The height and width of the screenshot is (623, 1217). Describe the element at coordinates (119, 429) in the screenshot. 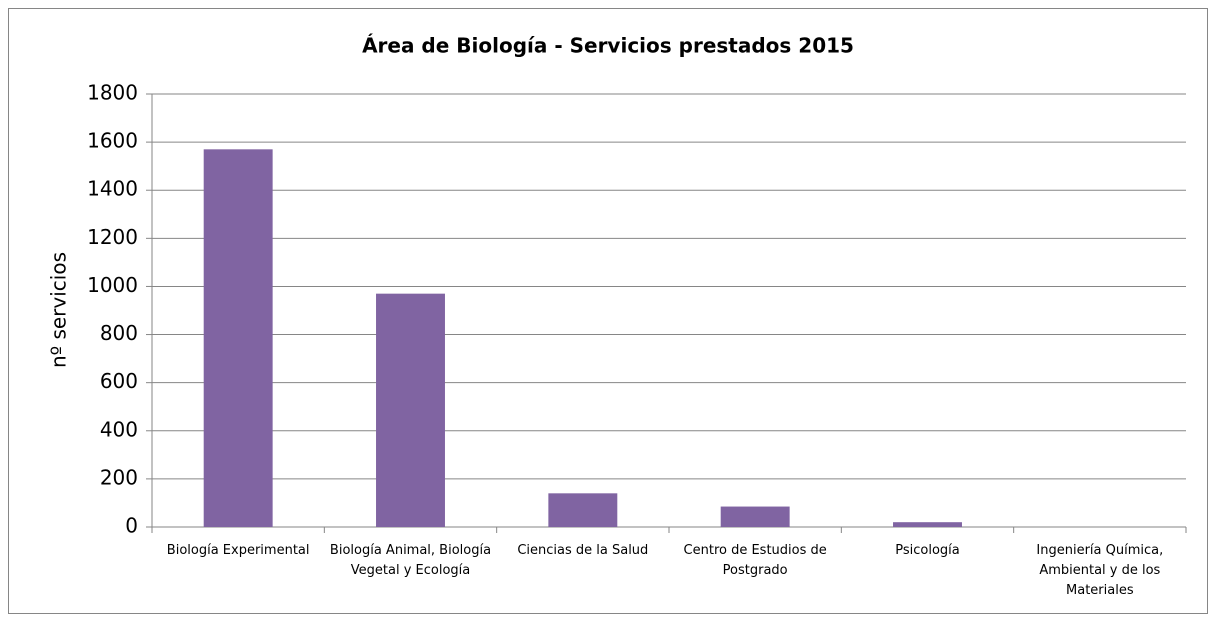

I see `y-tick-label: 400` at that location.